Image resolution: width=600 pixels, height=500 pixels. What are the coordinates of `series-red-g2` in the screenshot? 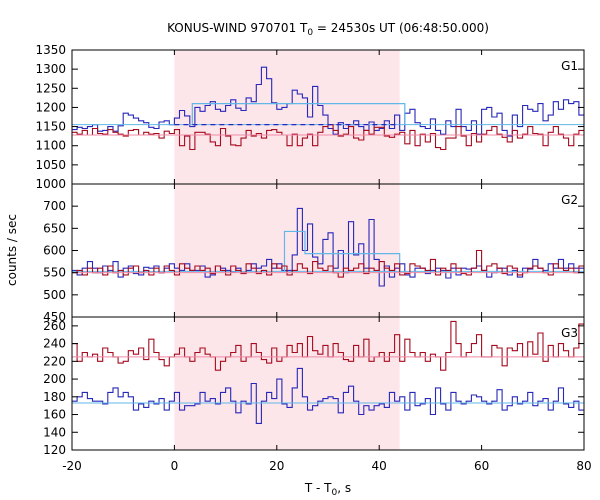 It's located at (328, 263).